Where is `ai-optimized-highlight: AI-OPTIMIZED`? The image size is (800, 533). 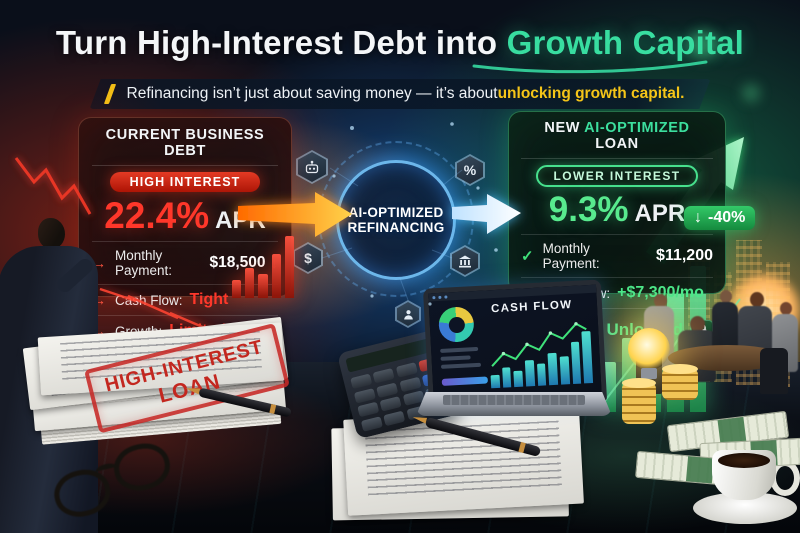 ai-optimized-highlight: AI-OPTIMIZED is located at coordinates (637, 128).